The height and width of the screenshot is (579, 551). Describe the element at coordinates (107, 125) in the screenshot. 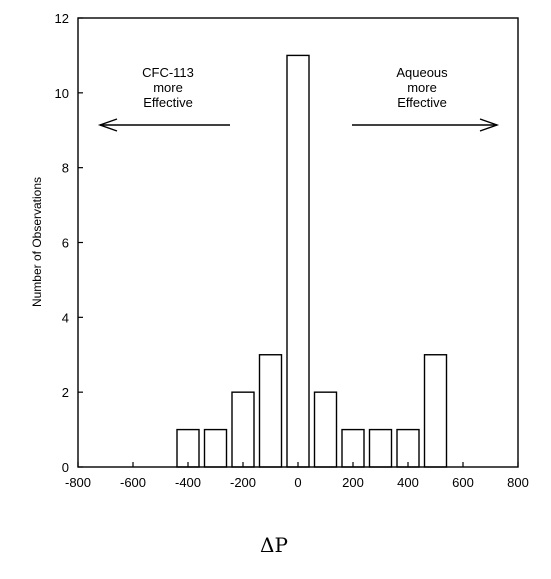

I see `arrow-left-icon` at that location.